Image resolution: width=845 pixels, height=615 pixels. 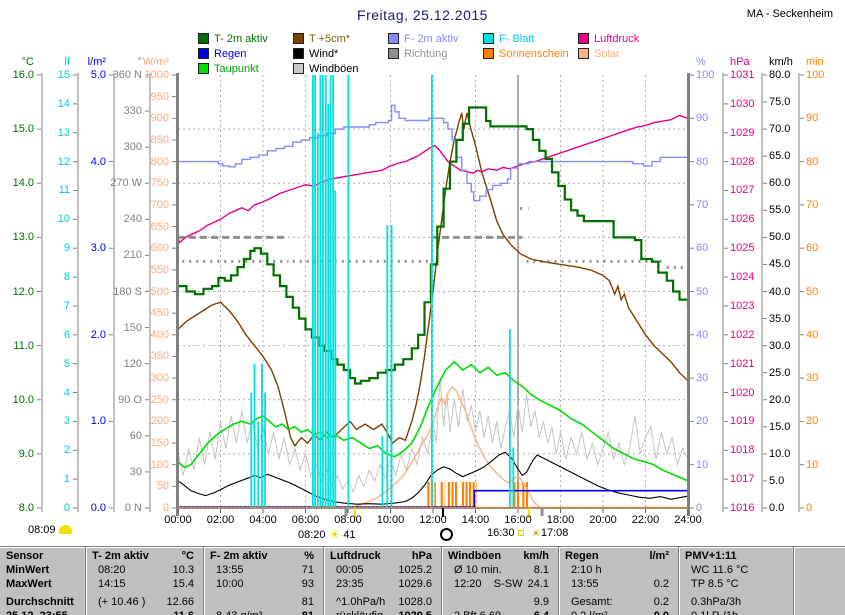 What do you see at coordinates (159, 443) in the screenshot?
I see `axis-tick-label: 150` at bounding box center [159, 443].